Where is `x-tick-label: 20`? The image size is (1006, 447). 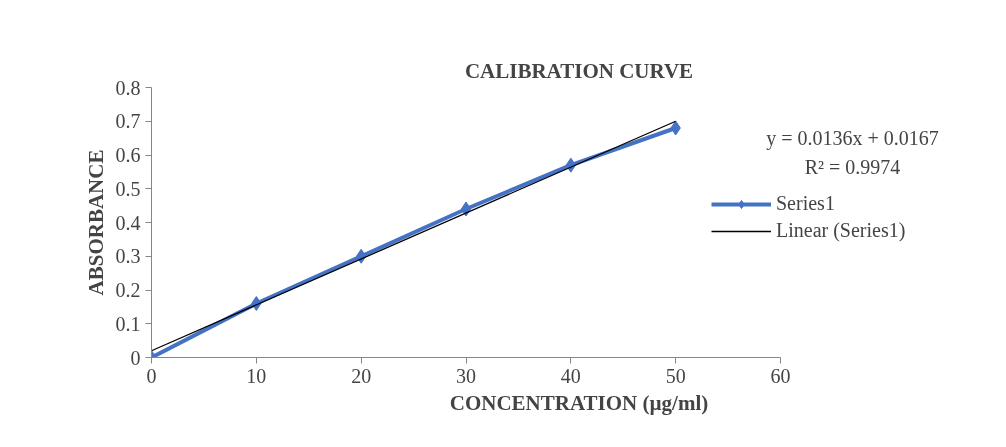 x-tick-label: 20 is located at coordinates (361, 375).